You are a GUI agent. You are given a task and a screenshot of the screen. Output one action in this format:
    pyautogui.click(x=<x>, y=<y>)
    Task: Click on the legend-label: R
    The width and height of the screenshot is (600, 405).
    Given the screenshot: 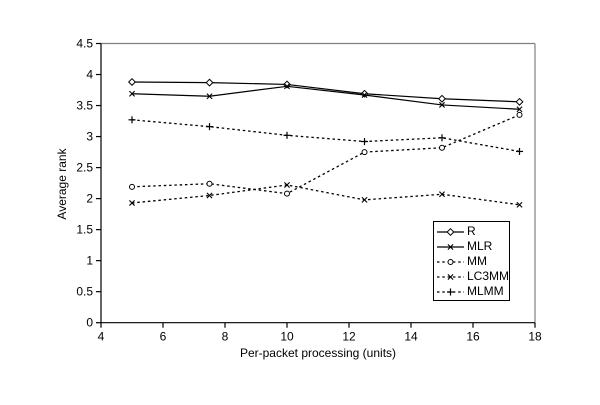 What is the action you would take?
    pyautogui.click(x=471, y=231)
    